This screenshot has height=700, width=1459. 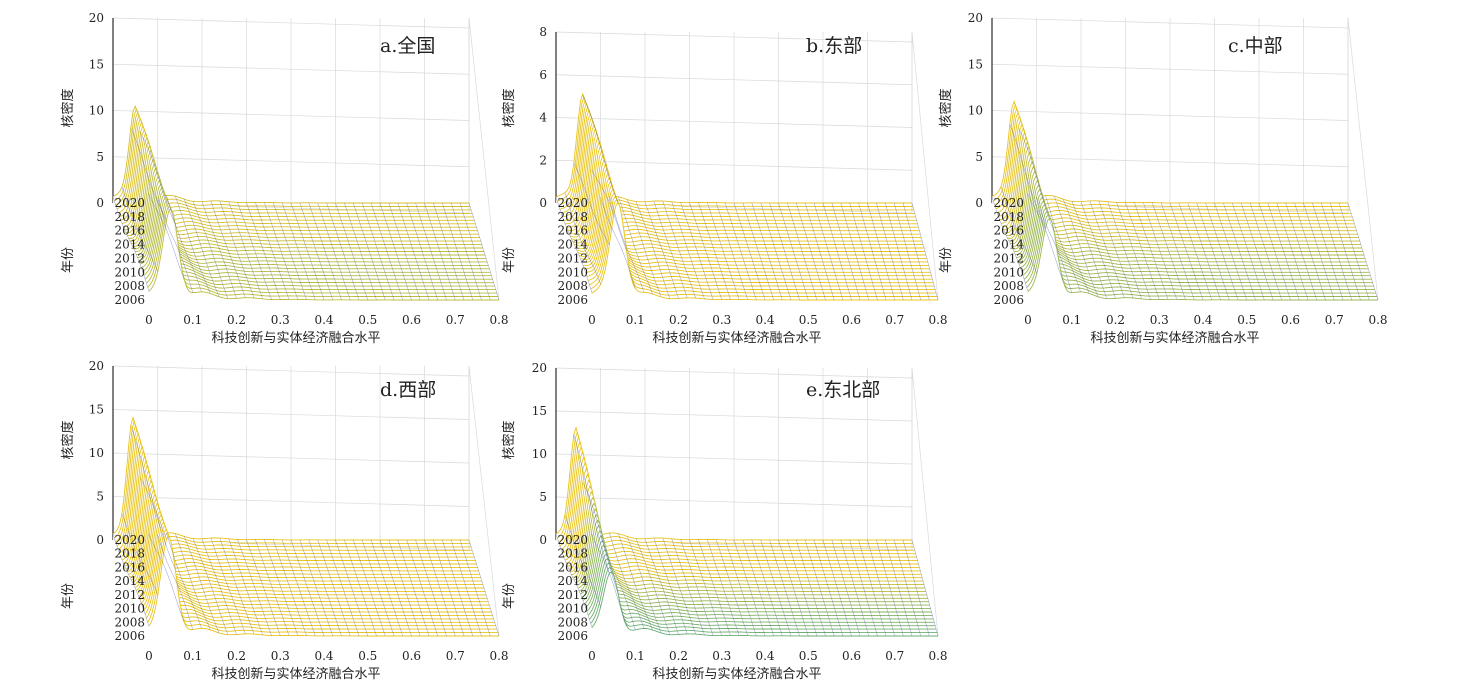 What do you see at coordinates (1008, 272) in the screenshot?
I see `year-tick-label: 2010` at bounding box center [1008, 272].